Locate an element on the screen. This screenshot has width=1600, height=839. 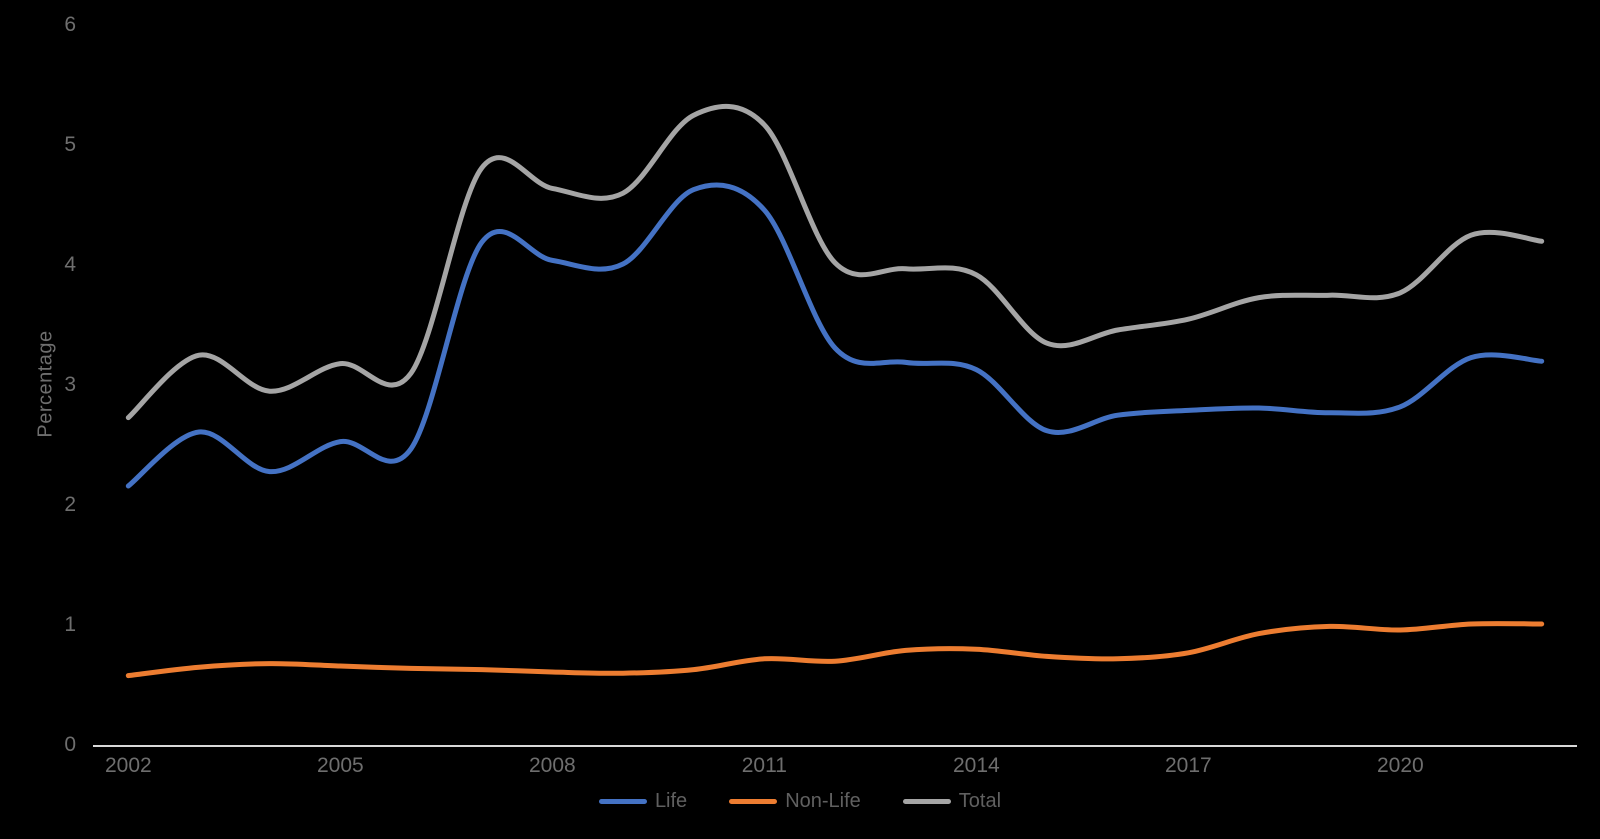
y-tick-label: 3 is located at coordinates (70, 384).